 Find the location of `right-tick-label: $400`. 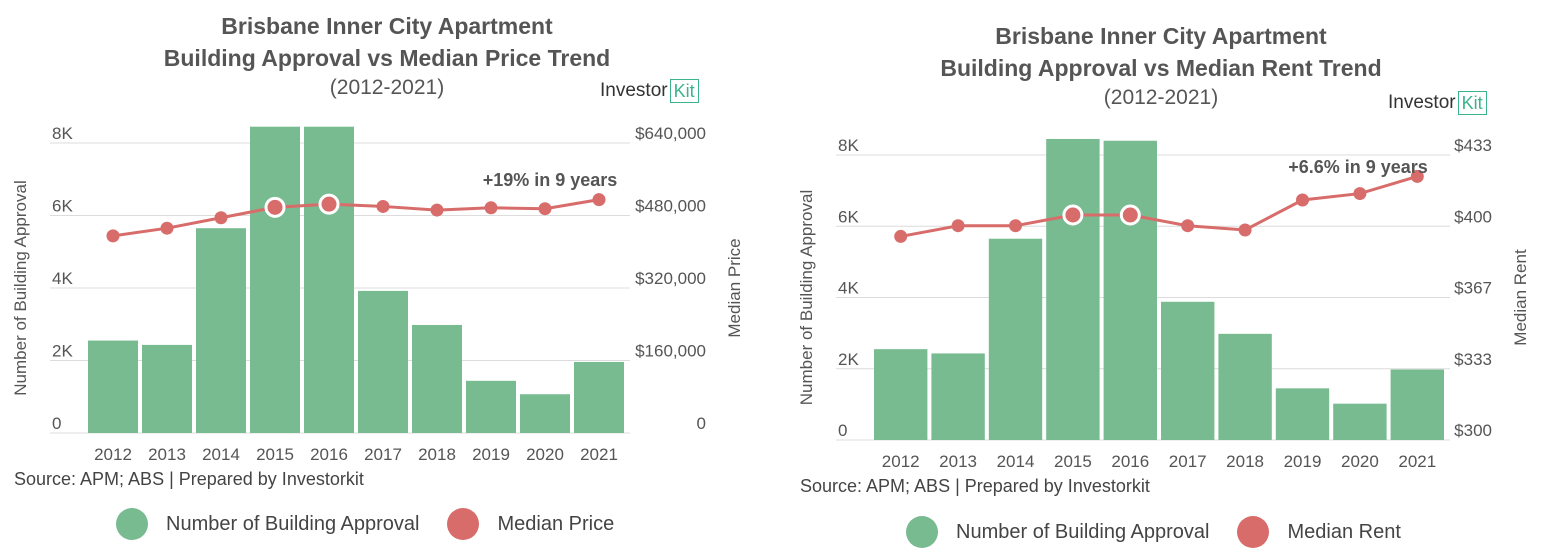

right-tick-label: $400 is located at coordinates (1473, 216).